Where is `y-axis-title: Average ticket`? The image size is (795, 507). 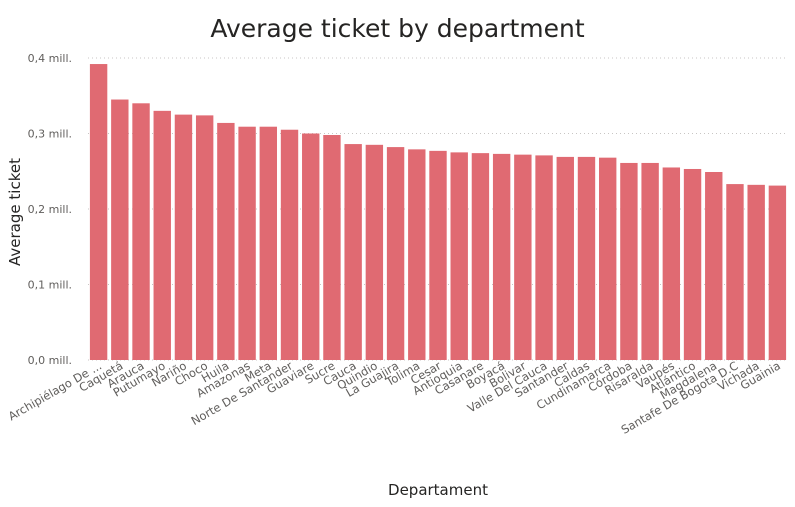
y-axis-title: Average ticket is located at coordinates (15, 212).